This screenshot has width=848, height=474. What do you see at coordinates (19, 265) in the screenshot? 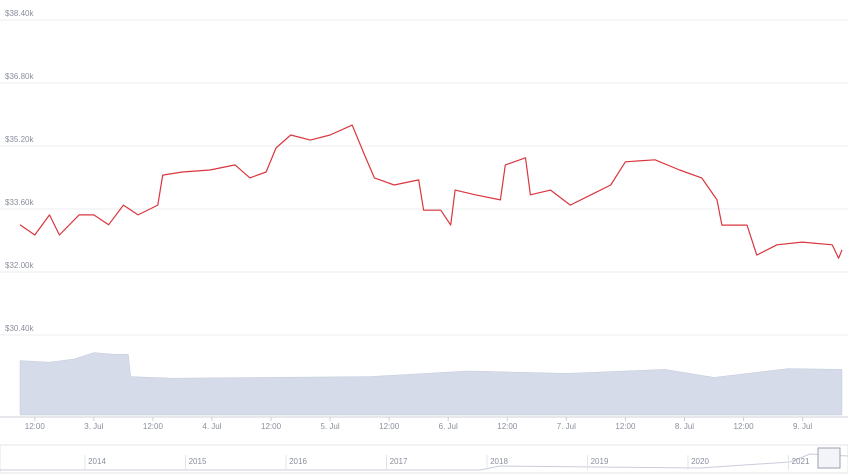
I see `y-tick-label: $32.00k` at bounding box center [19, 265].